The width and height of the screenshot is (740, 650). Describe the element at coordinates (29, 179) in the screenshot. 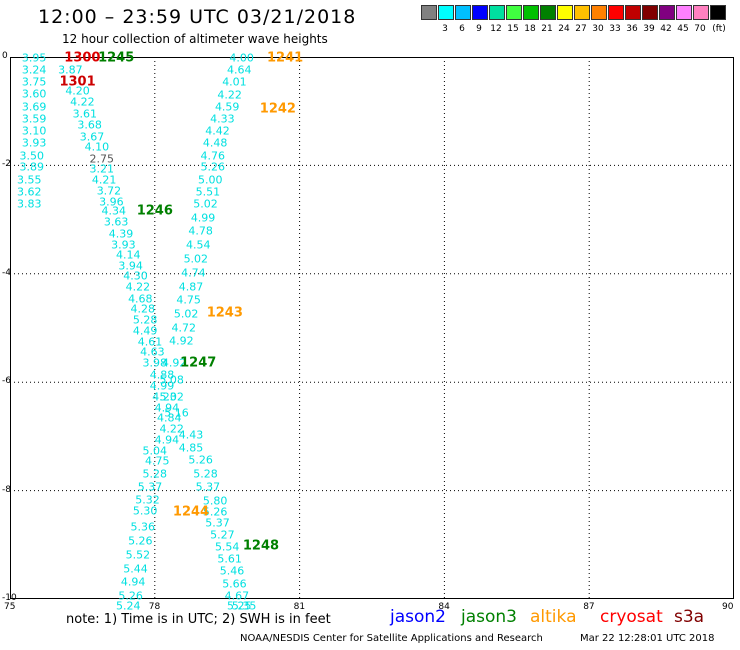

I see `swh-value: 3.55` at that location.